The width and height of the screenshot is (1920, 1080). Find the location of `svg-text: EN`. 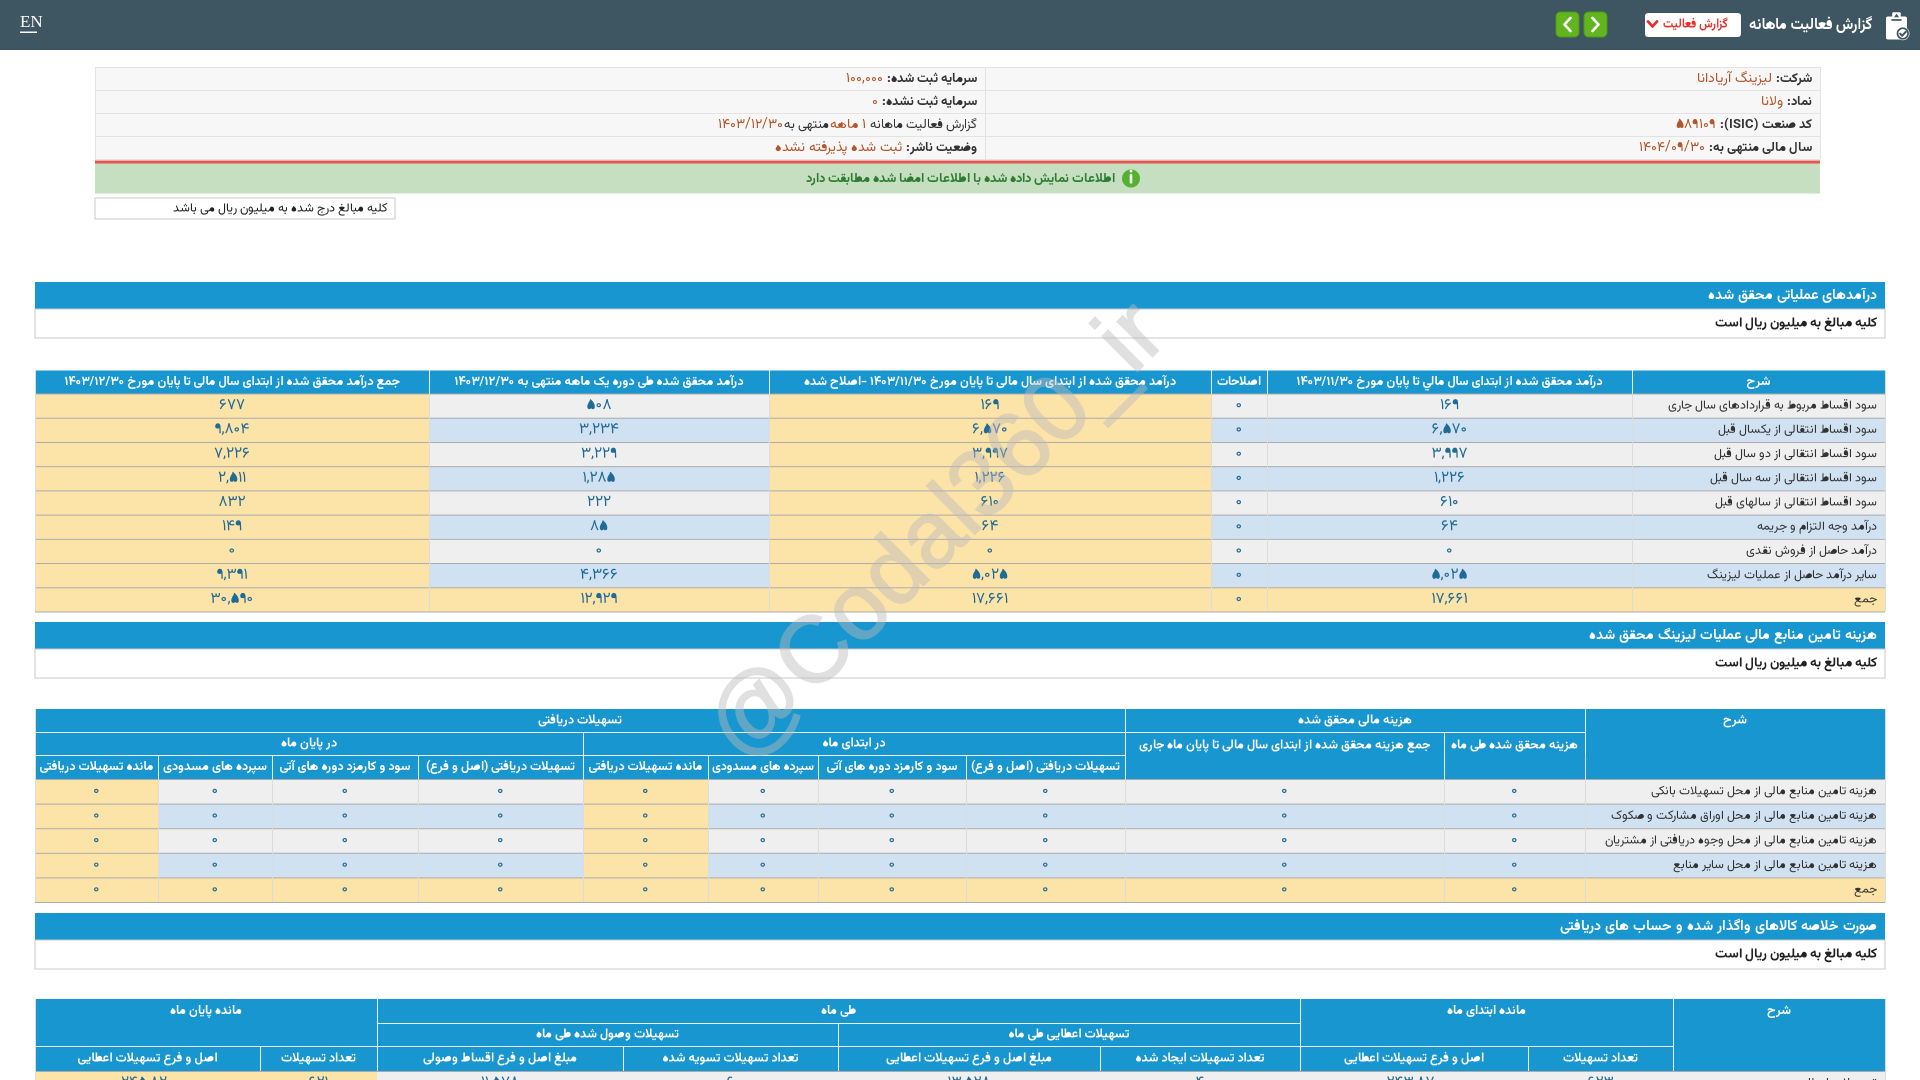

svg-text: EN is located at coordinates (31, 21).